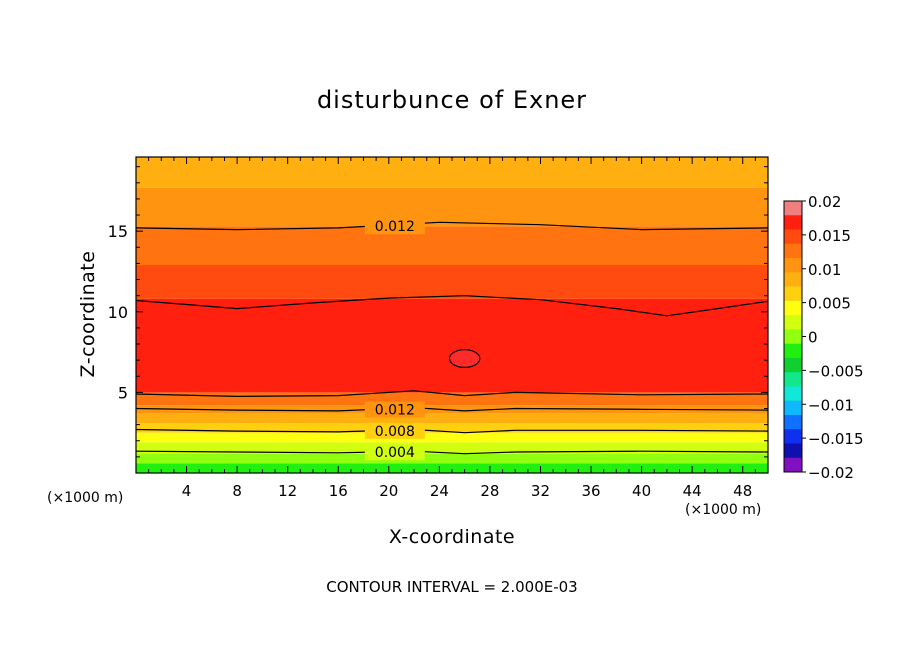 Image resolution: width=904 pixels, height=654 pixels. What do you see at coordinates (452, 100) in the screenshot?
I see `chart-title: disturbunce of Exner` at bounding box center [452, 100].